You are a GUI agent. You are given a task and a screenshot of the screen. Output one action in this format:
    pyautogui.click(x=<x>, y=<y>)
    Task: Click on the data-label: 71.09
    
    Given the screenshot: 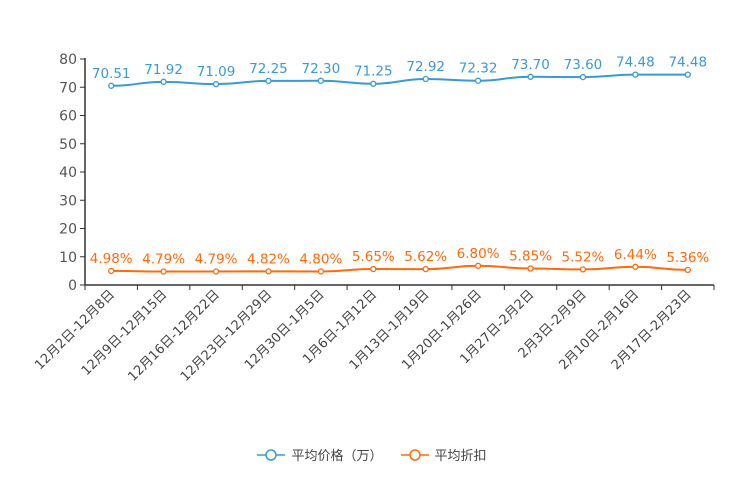 What is the action you would take?
    pyautogui.click(x=216, y=72)
    